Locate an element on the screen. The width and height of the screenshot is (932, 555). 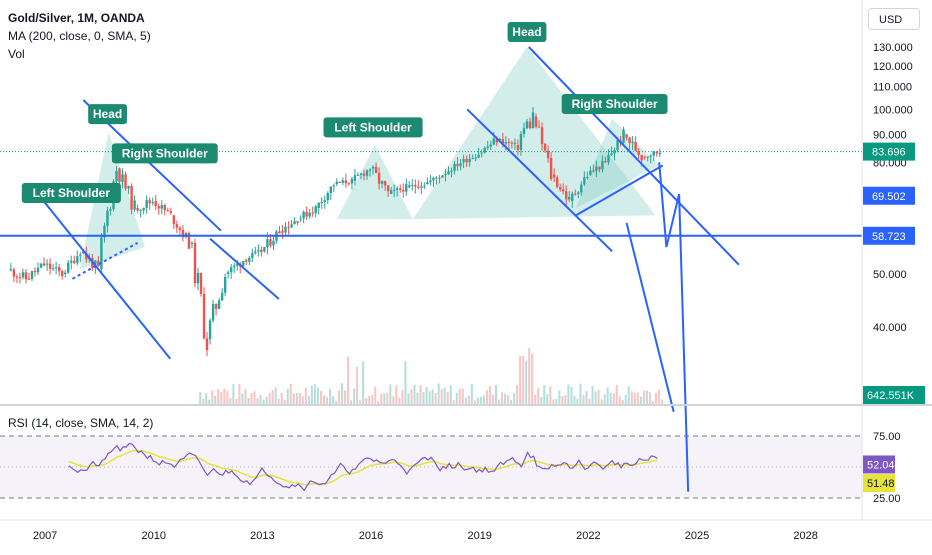
projection-zag is located at coordinates (673, 220).